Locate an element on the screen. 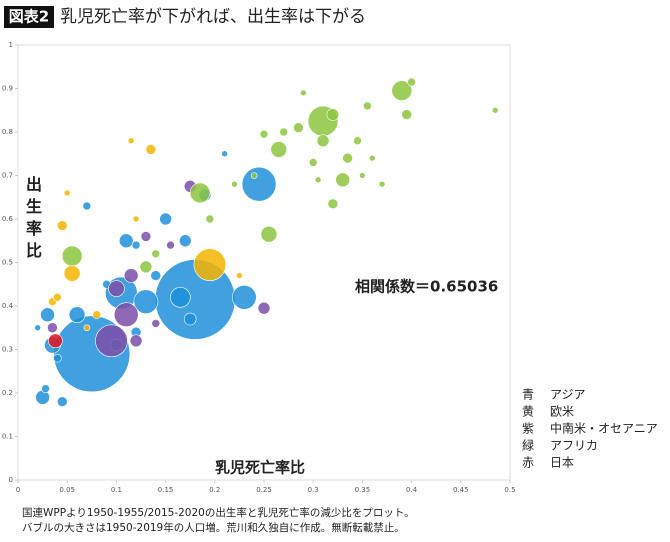 The height and width of the screenshot is (542, 670). legend-label: 欧米 is located at coordinates (562, 412).